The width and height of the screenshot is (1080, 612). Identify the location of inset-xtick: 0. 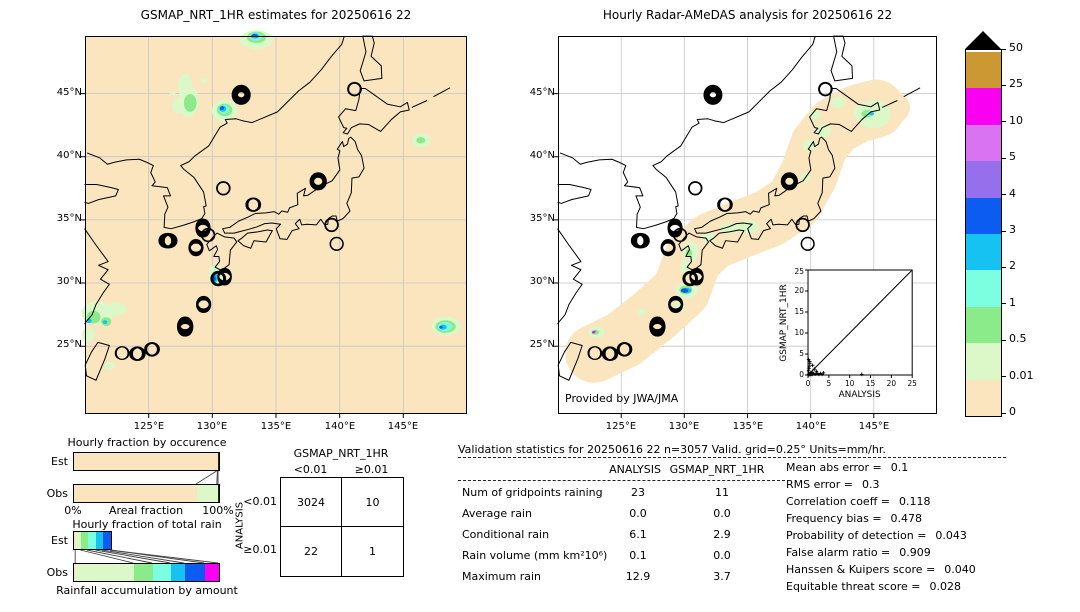
(808, 383).